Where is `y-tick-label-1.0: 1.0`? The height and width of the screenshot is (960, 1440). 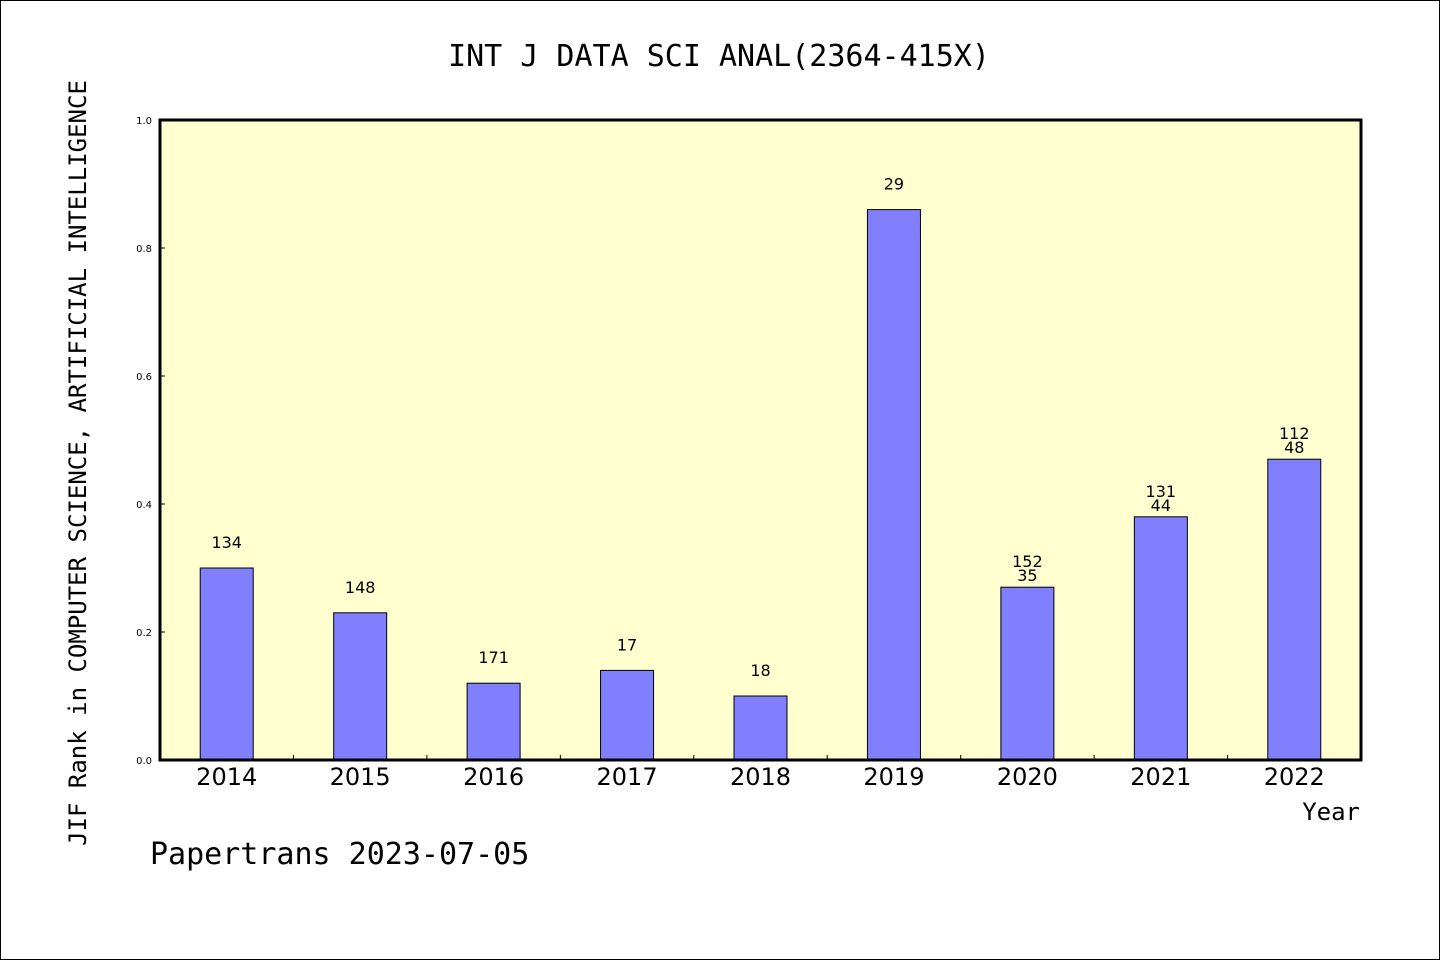
y-tick-label-1.0: 1.0 is located at coordinates (144, 121).